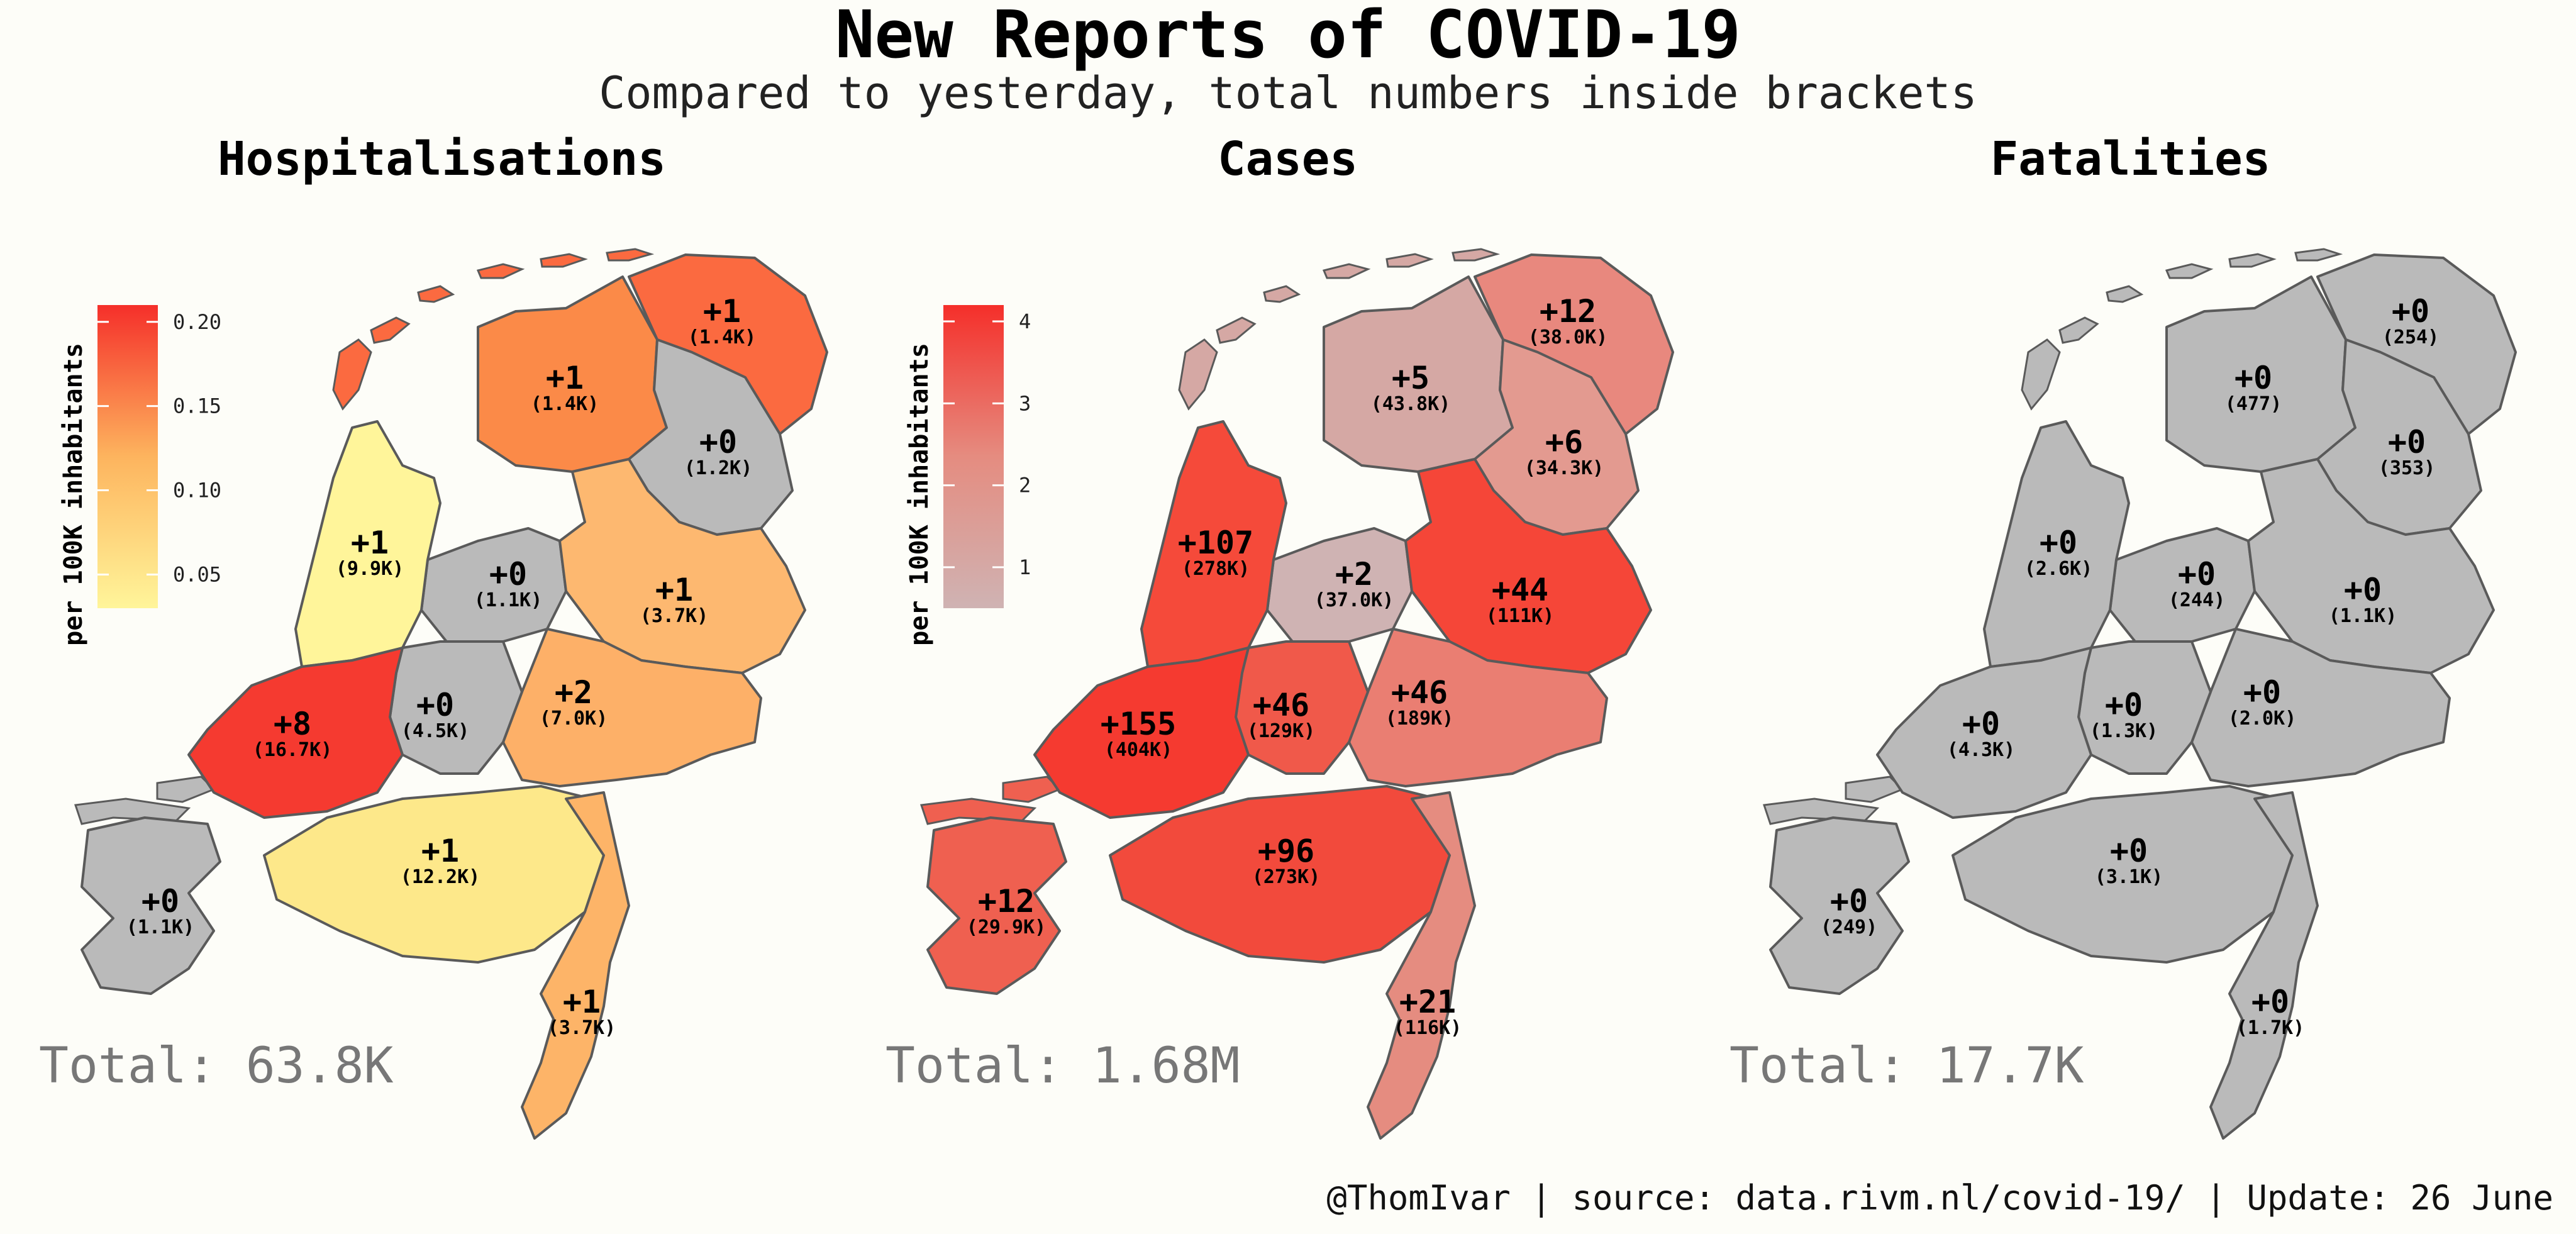 This screenshot has width=2576, height=1234. I want to click on province-new-count: +46, so click(1281, 705).